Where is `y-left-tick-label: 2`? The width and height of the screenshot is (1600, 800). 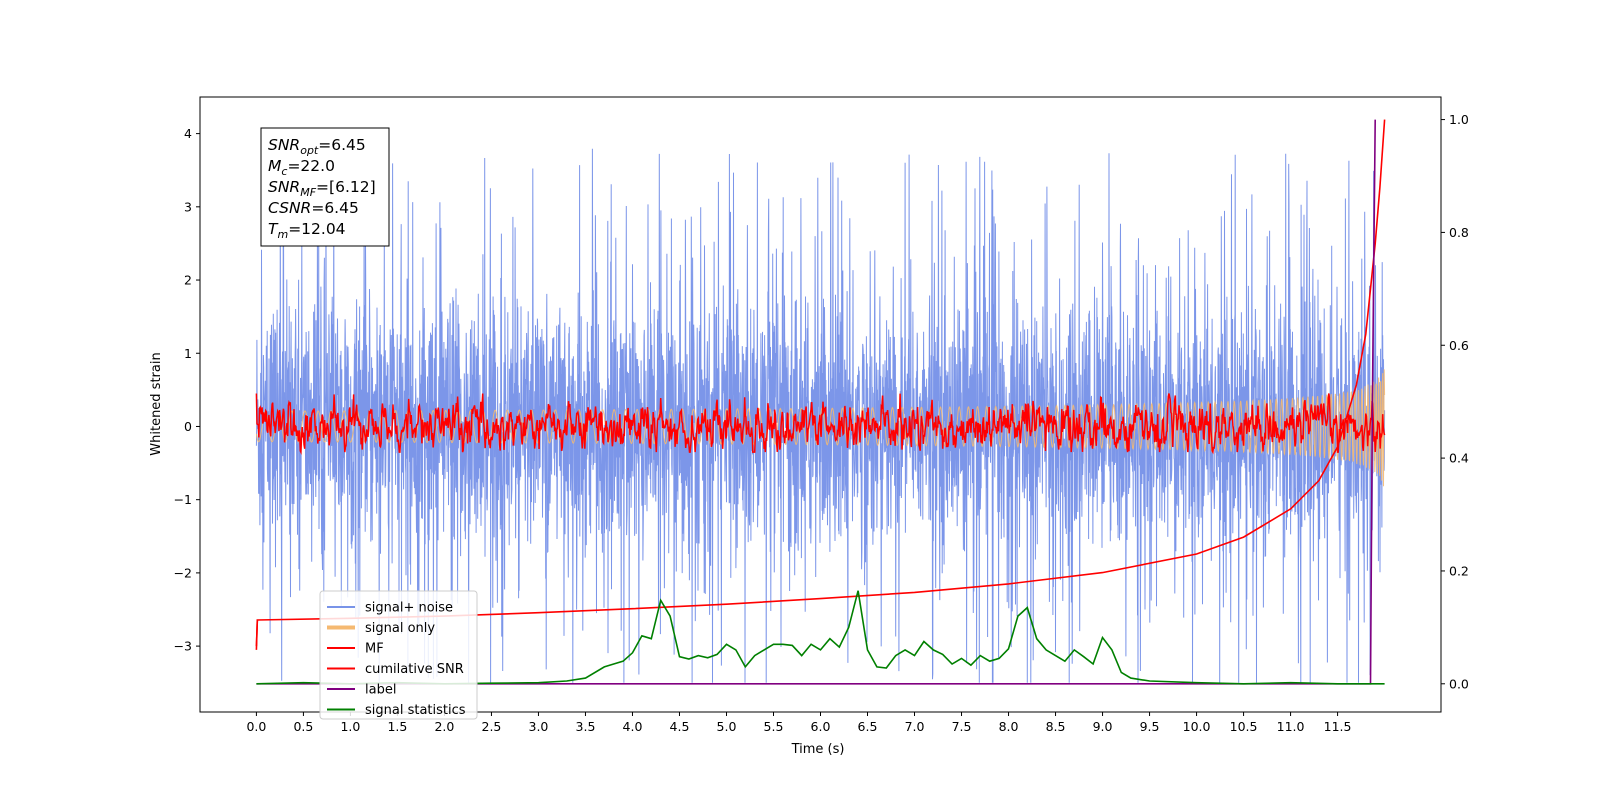
y-left-tick-label: 2 is located at coordinates (188, 280).